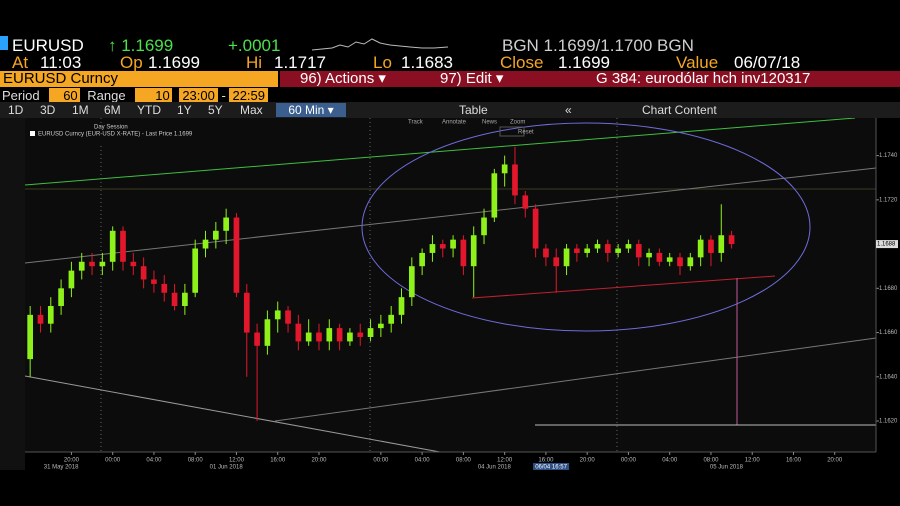 The height and width of the screenshot is (506, 900). What do you see at coordinates (198, 95) in the screenshot?
I see `from-input: 23:00` at bounding box center [198, 95].